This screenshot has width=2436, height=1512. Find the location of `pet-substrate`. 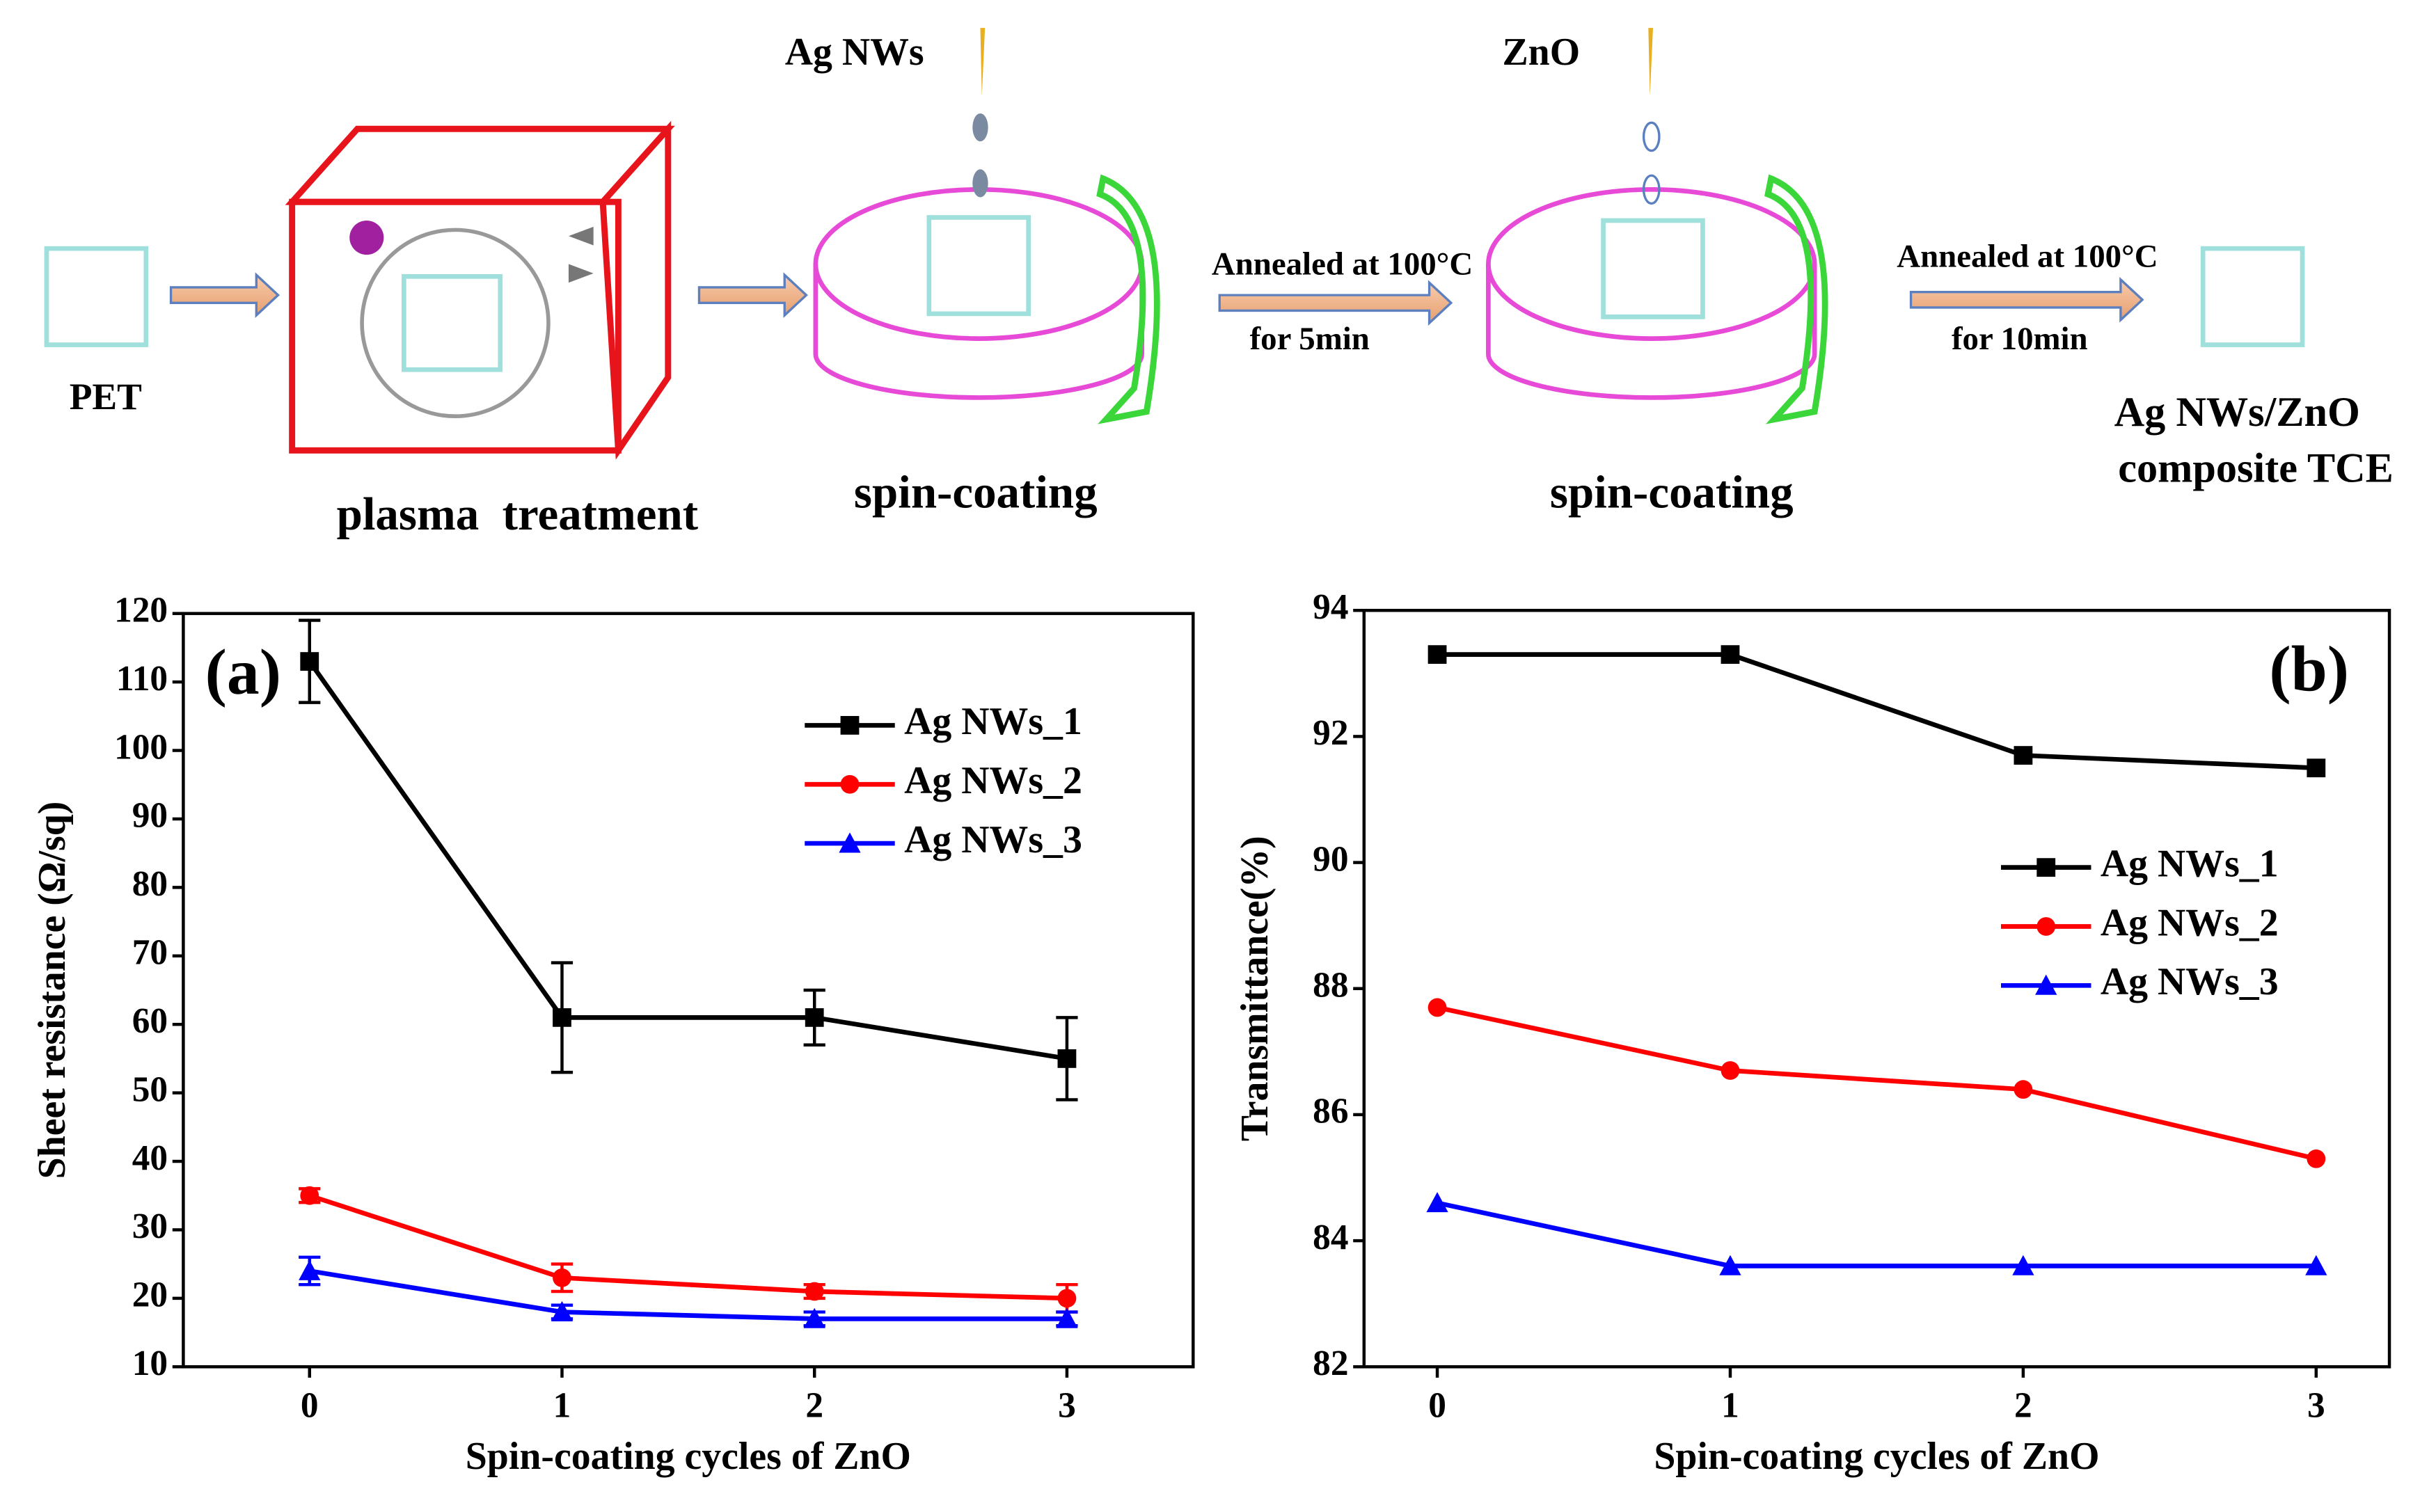

pet-substrate is located at coordinates (96, 296).